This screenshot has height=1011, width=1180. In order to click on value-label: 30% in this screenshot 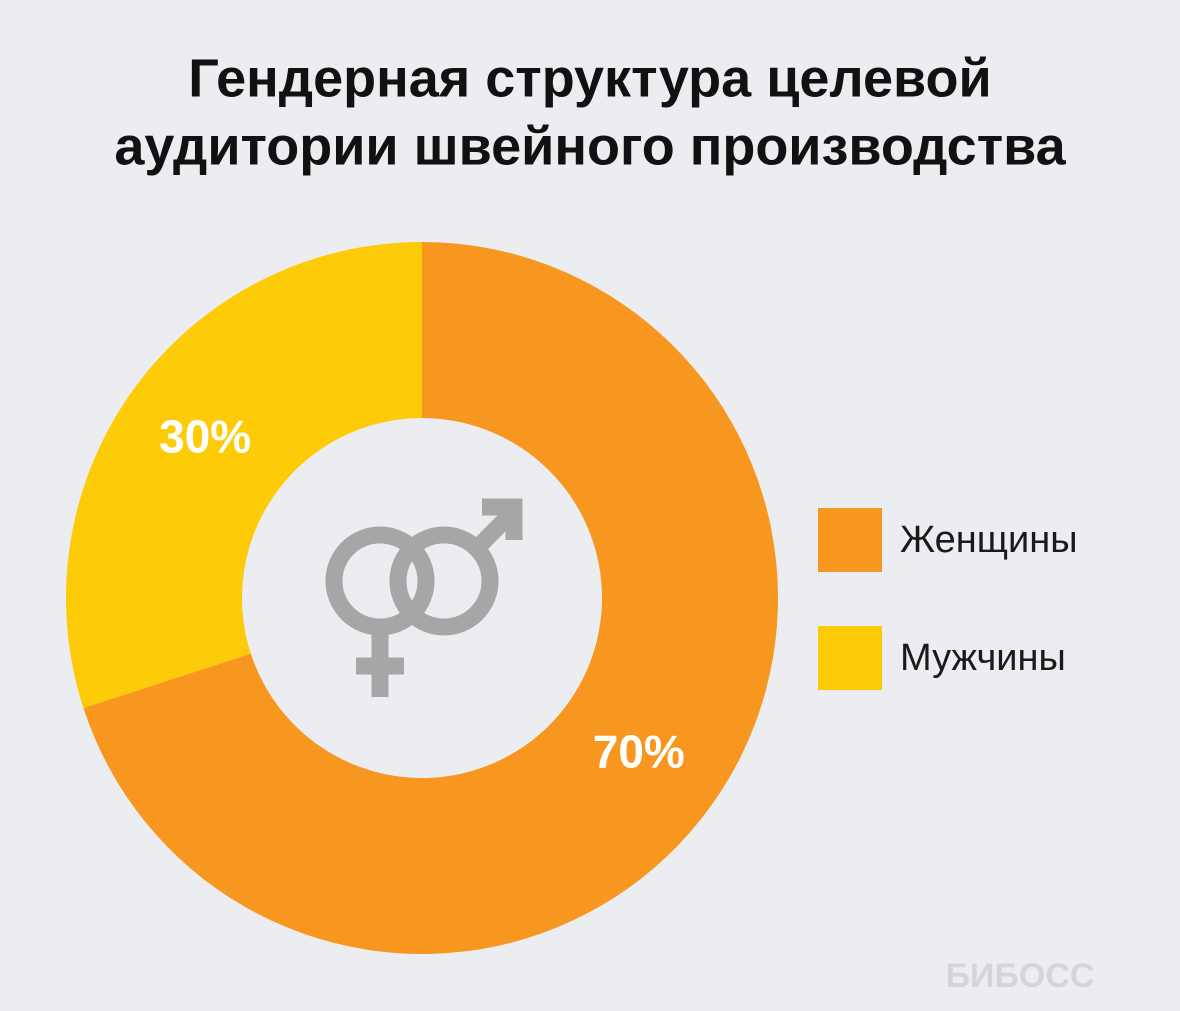, I will do `click(205, 437)`.